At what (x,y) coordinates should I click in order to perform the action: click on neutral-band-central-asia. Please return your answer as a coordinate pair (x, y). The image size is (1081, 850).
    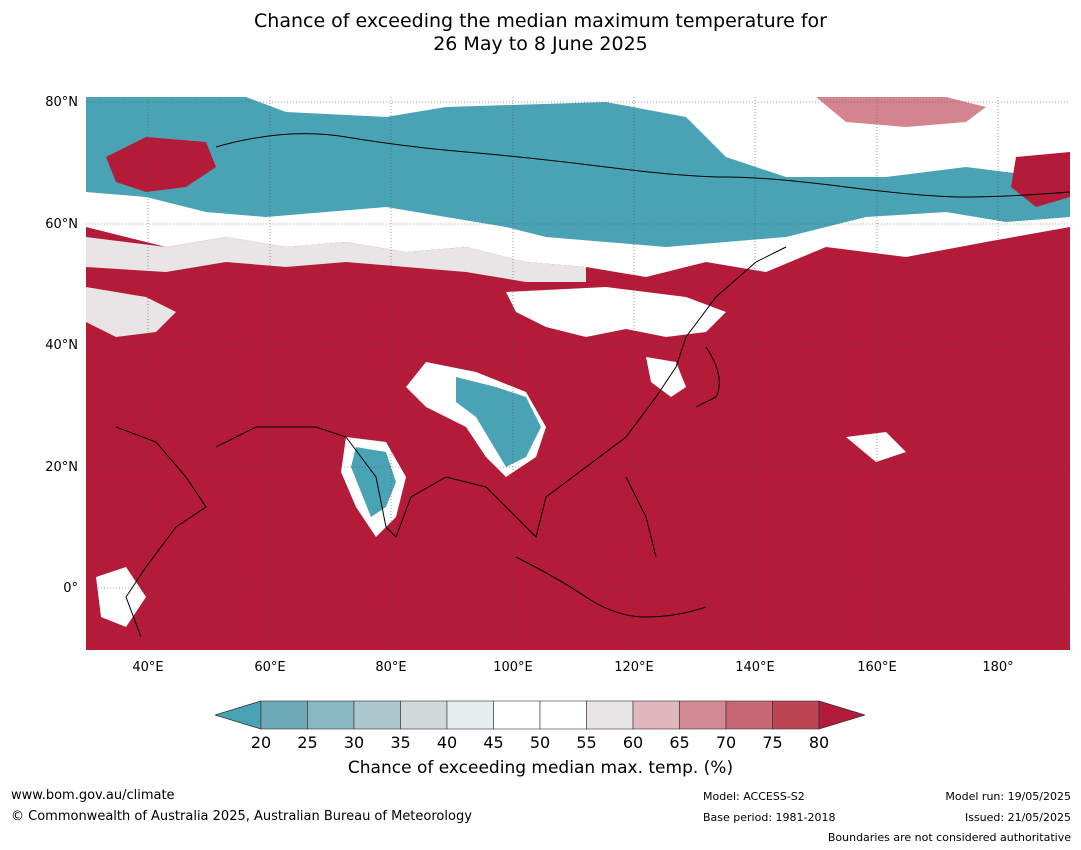
    Looking at the image, I should click on (336, 259).